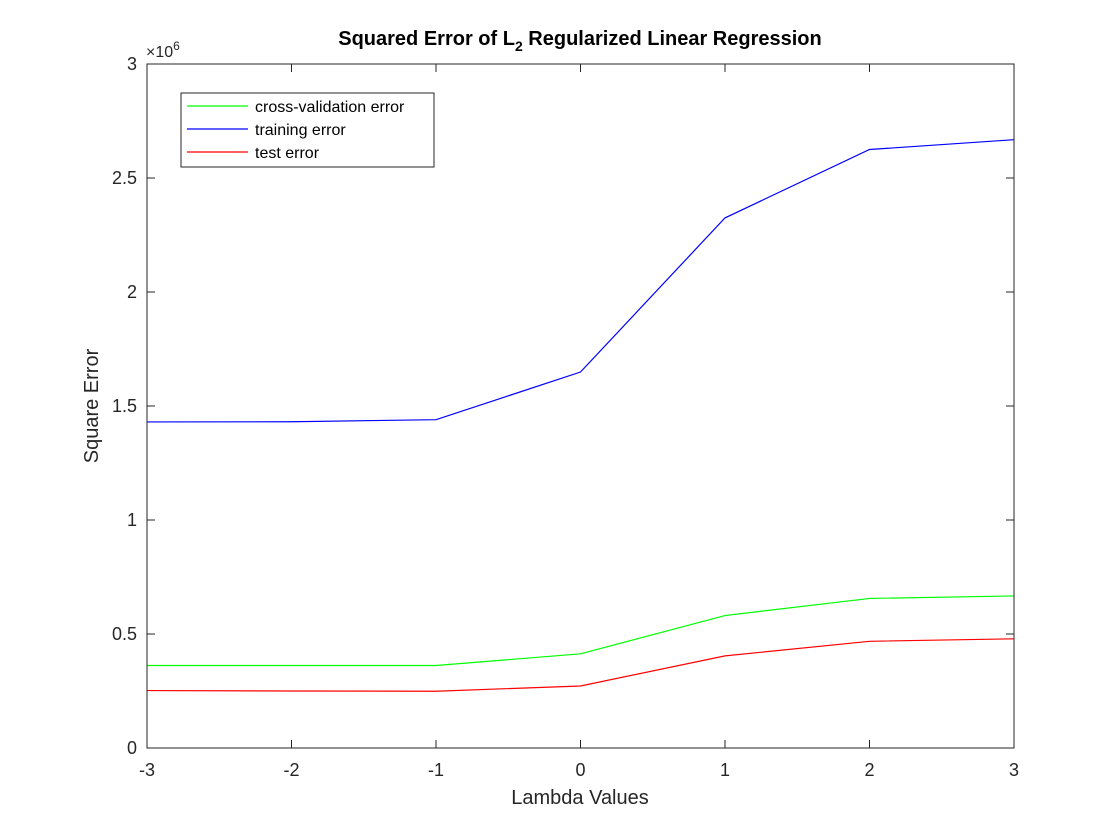 The image size is (1120, 840). What do you see at coordinates (580, 798) in the screenshot?
I see `x-axis-label: Lambda Values` at bounding box center [580, 798].